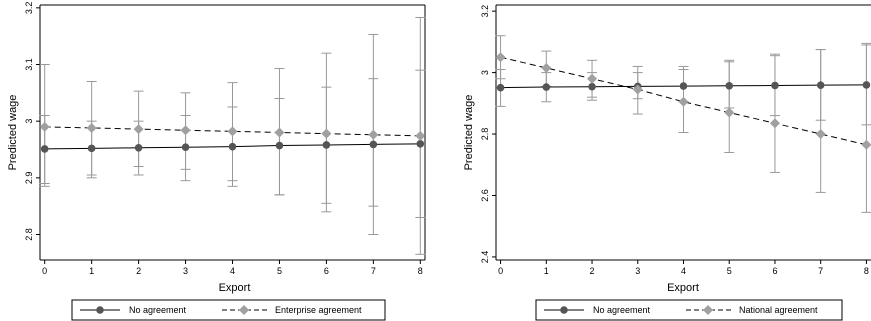 This screenshot has width=871, height=321. What do you see at coordinates (689, 310) in the screenshot?
I see `legend: No agreement National agreement` at bounding box center [689, 310].